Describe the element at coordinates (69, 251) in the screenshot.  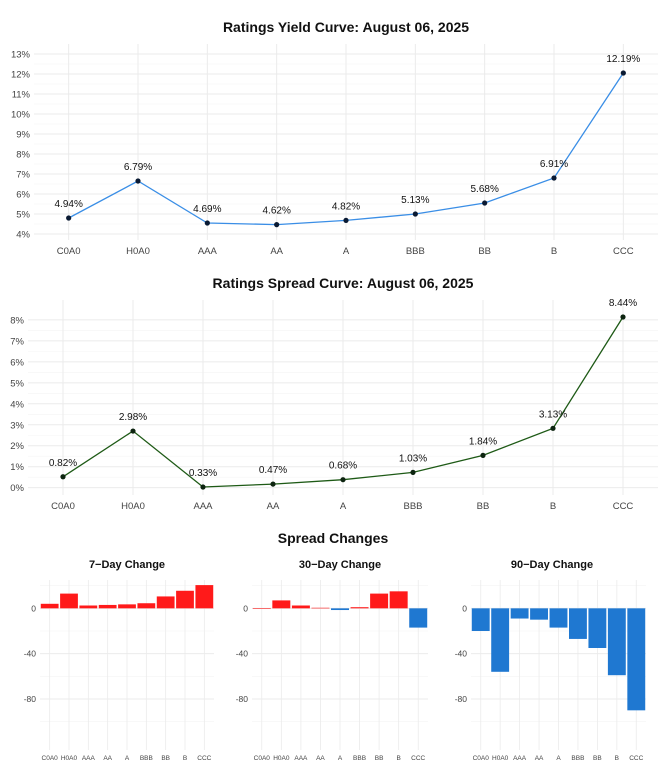
I see `yield-x-tick-c0a0: C0A0` at that location.